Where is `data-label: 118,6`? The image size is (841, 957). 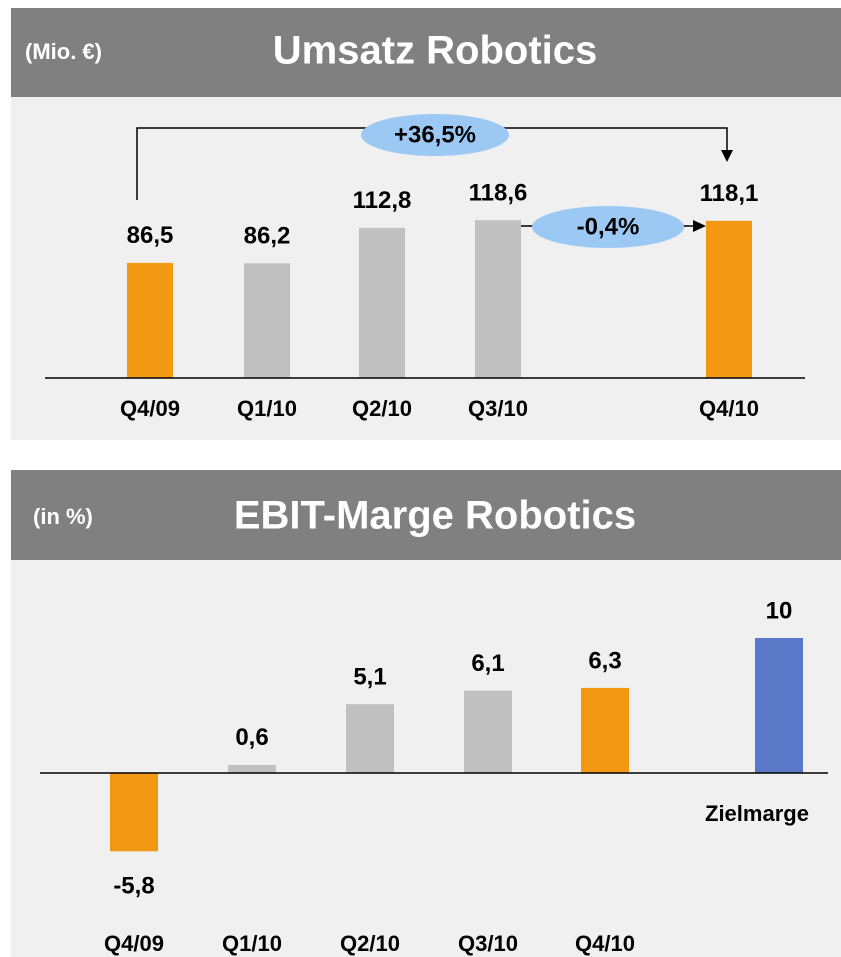 data-label: 118,6 is located at coordinates (498, 193).